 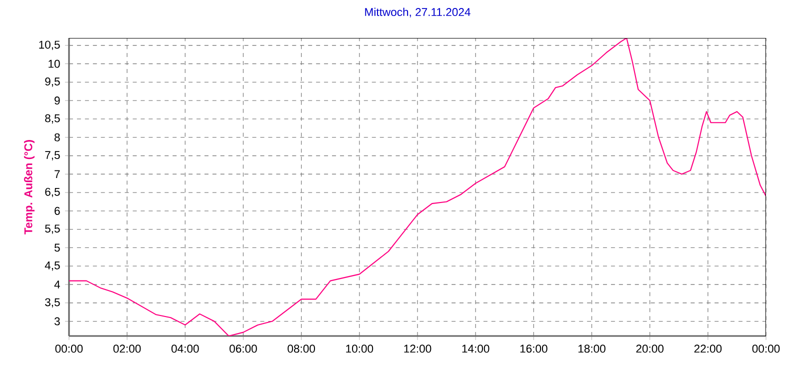 What do you see at coordinates (54, 64) in the screenshot?
I see `y-tick-label: 10` at bounding box center [54, 64].